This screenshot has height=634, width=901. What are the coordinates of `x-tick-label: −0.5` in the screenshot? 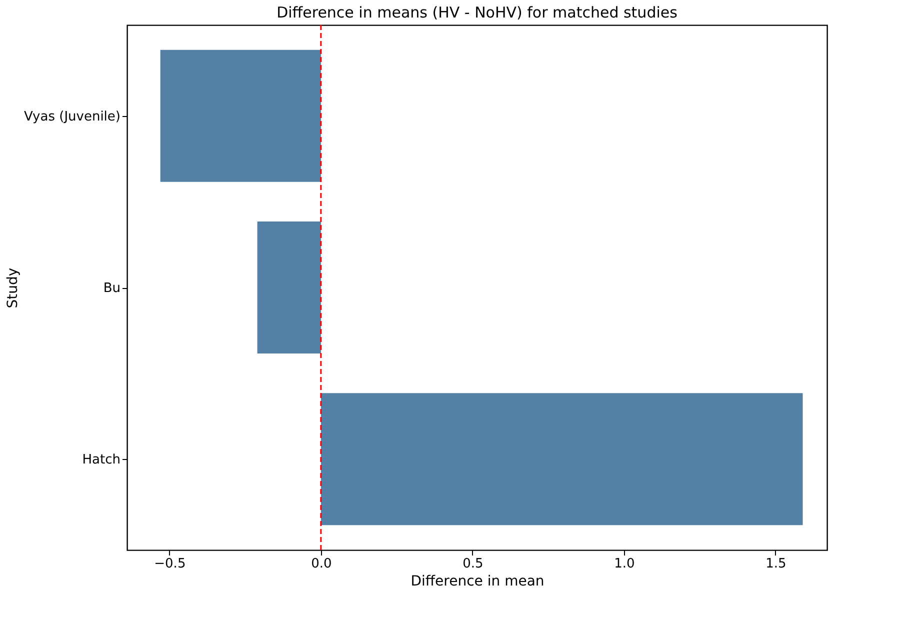 It's located at (170, 564).